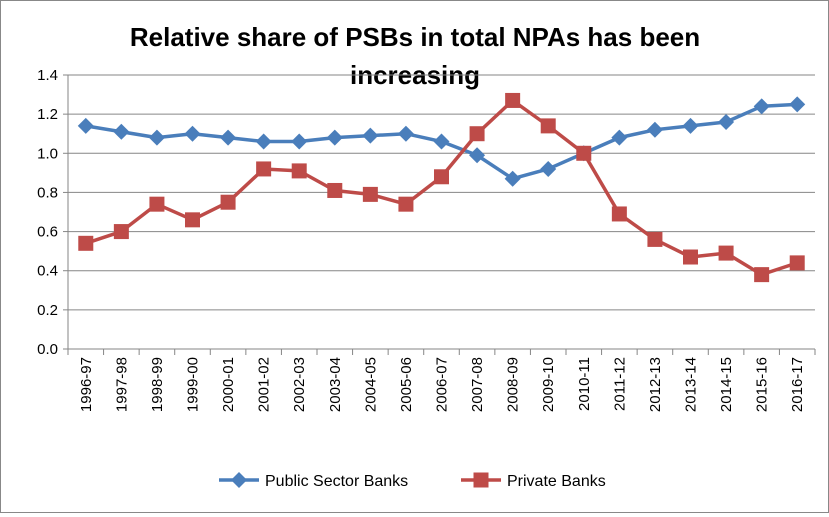  Describe the element at coordinates (619, 384) in the screenshot. I see `x-tick-label: 2011-12` at that location.